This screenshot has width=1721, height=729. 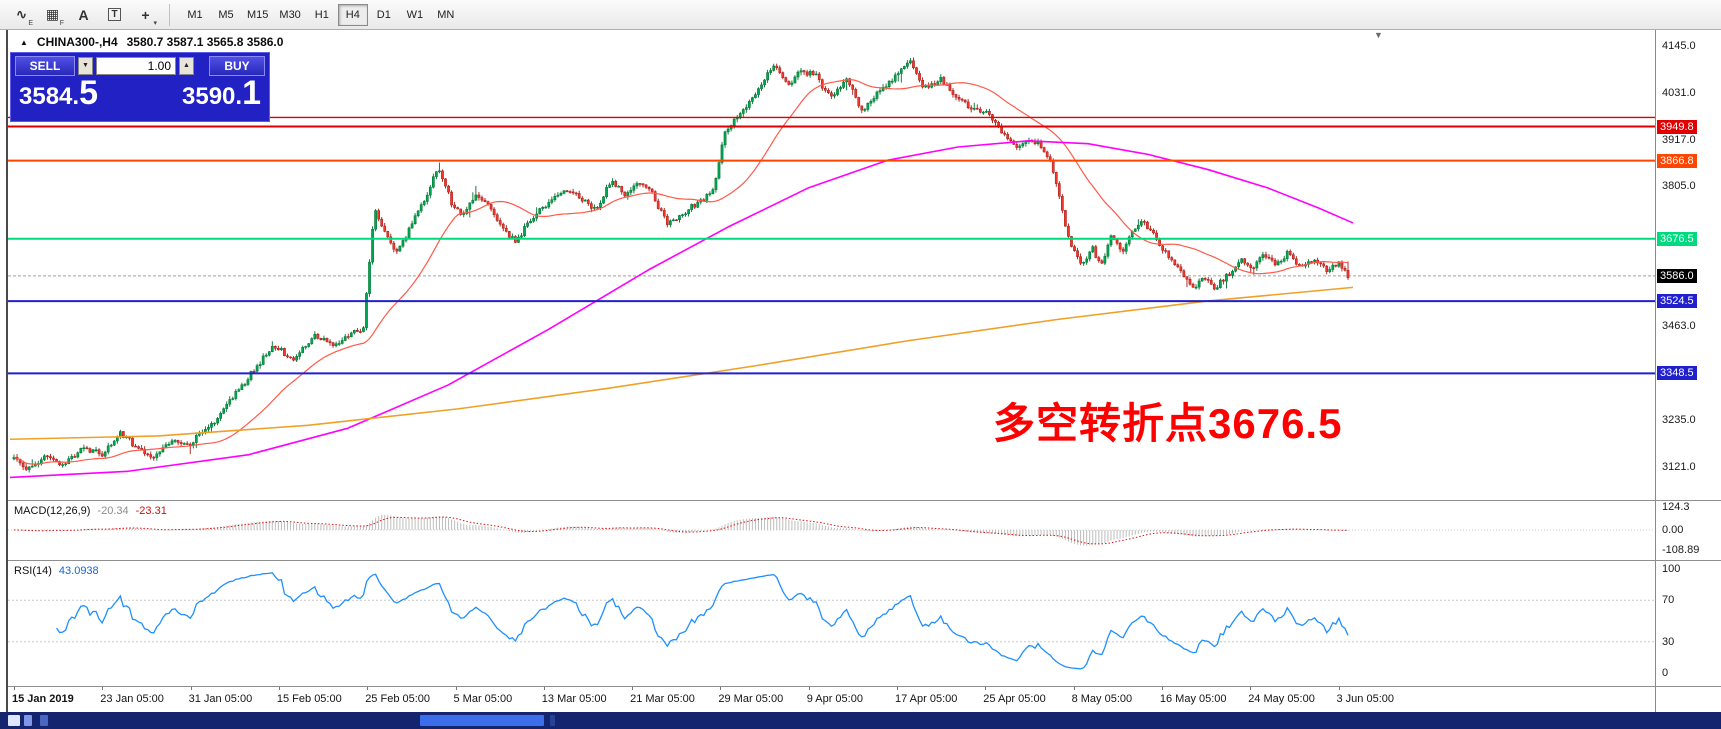 I want to click on chart-shift-marker: ▼, so click(x=1378, y=35).